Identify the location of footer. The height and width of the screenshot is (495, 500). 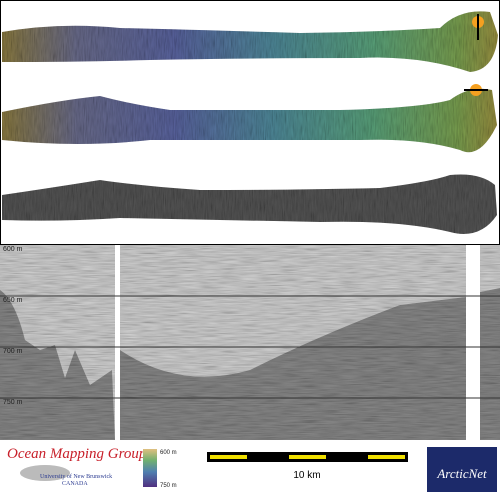
(250, 467).